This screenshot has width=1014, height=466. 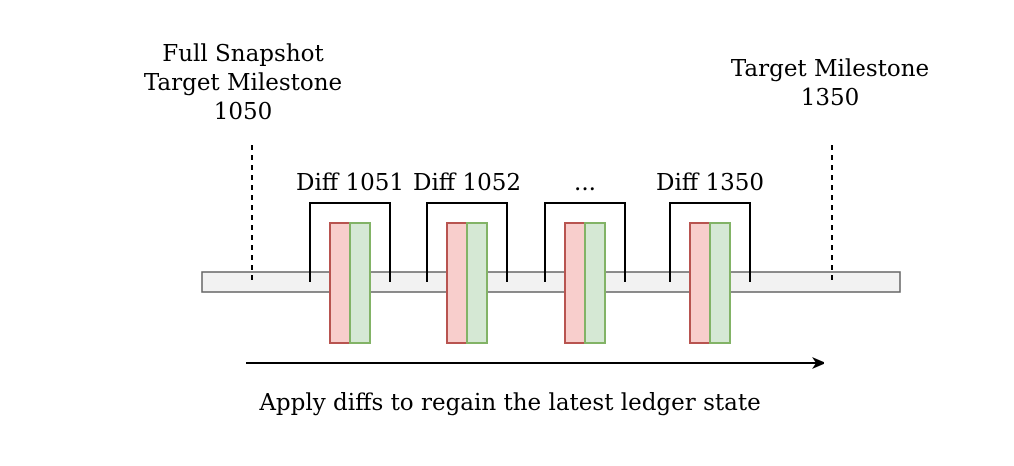 I want to click on diff-label-1052: Diff 1052, so click(x=467, y=183).